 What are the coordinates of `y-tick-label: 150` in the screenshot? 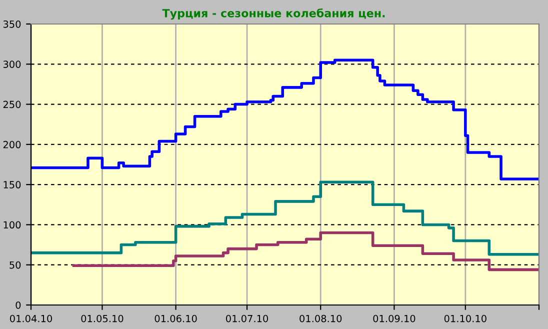 It's located at (12, 184).